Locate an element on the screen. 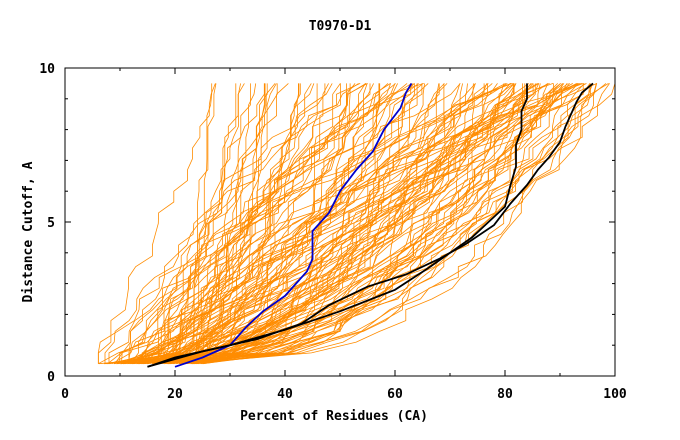 Image resolution: width=680 pixels, height=440 pixels. y-tick-label: 10 is located at coordinates (47, 69).